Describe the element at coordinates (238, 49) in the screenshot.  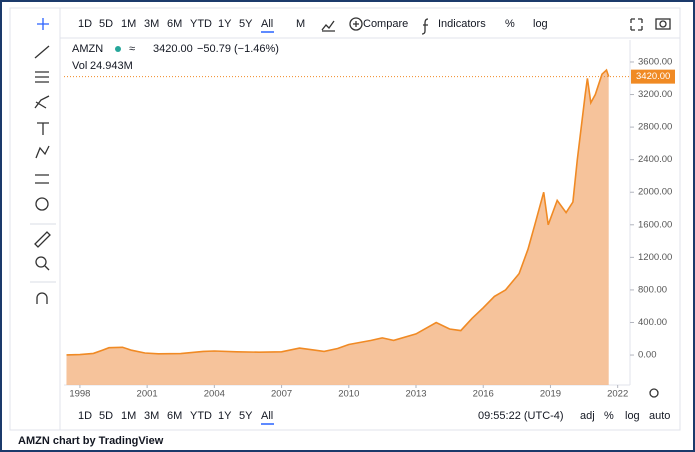
I see `change: −50.79 (−1.46%)` at that location.